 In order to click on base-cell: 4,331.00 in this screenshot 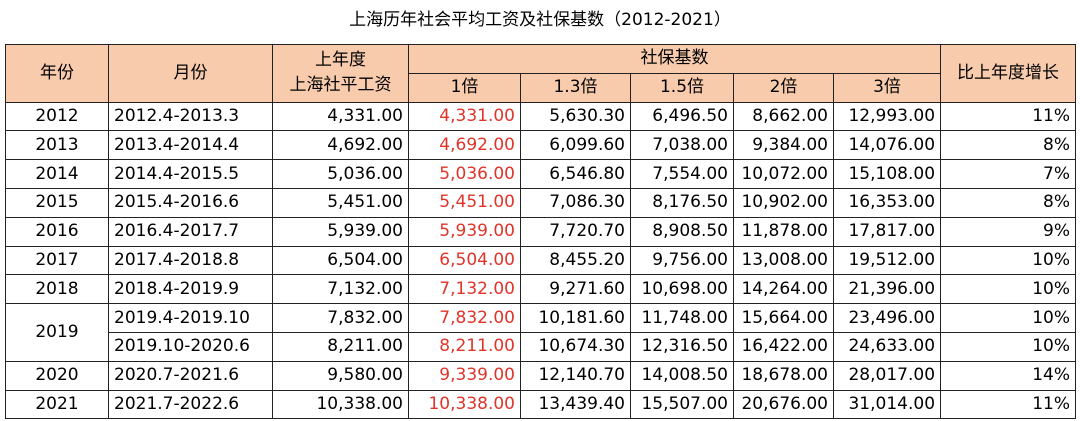, I will do `click(464, 116)`.